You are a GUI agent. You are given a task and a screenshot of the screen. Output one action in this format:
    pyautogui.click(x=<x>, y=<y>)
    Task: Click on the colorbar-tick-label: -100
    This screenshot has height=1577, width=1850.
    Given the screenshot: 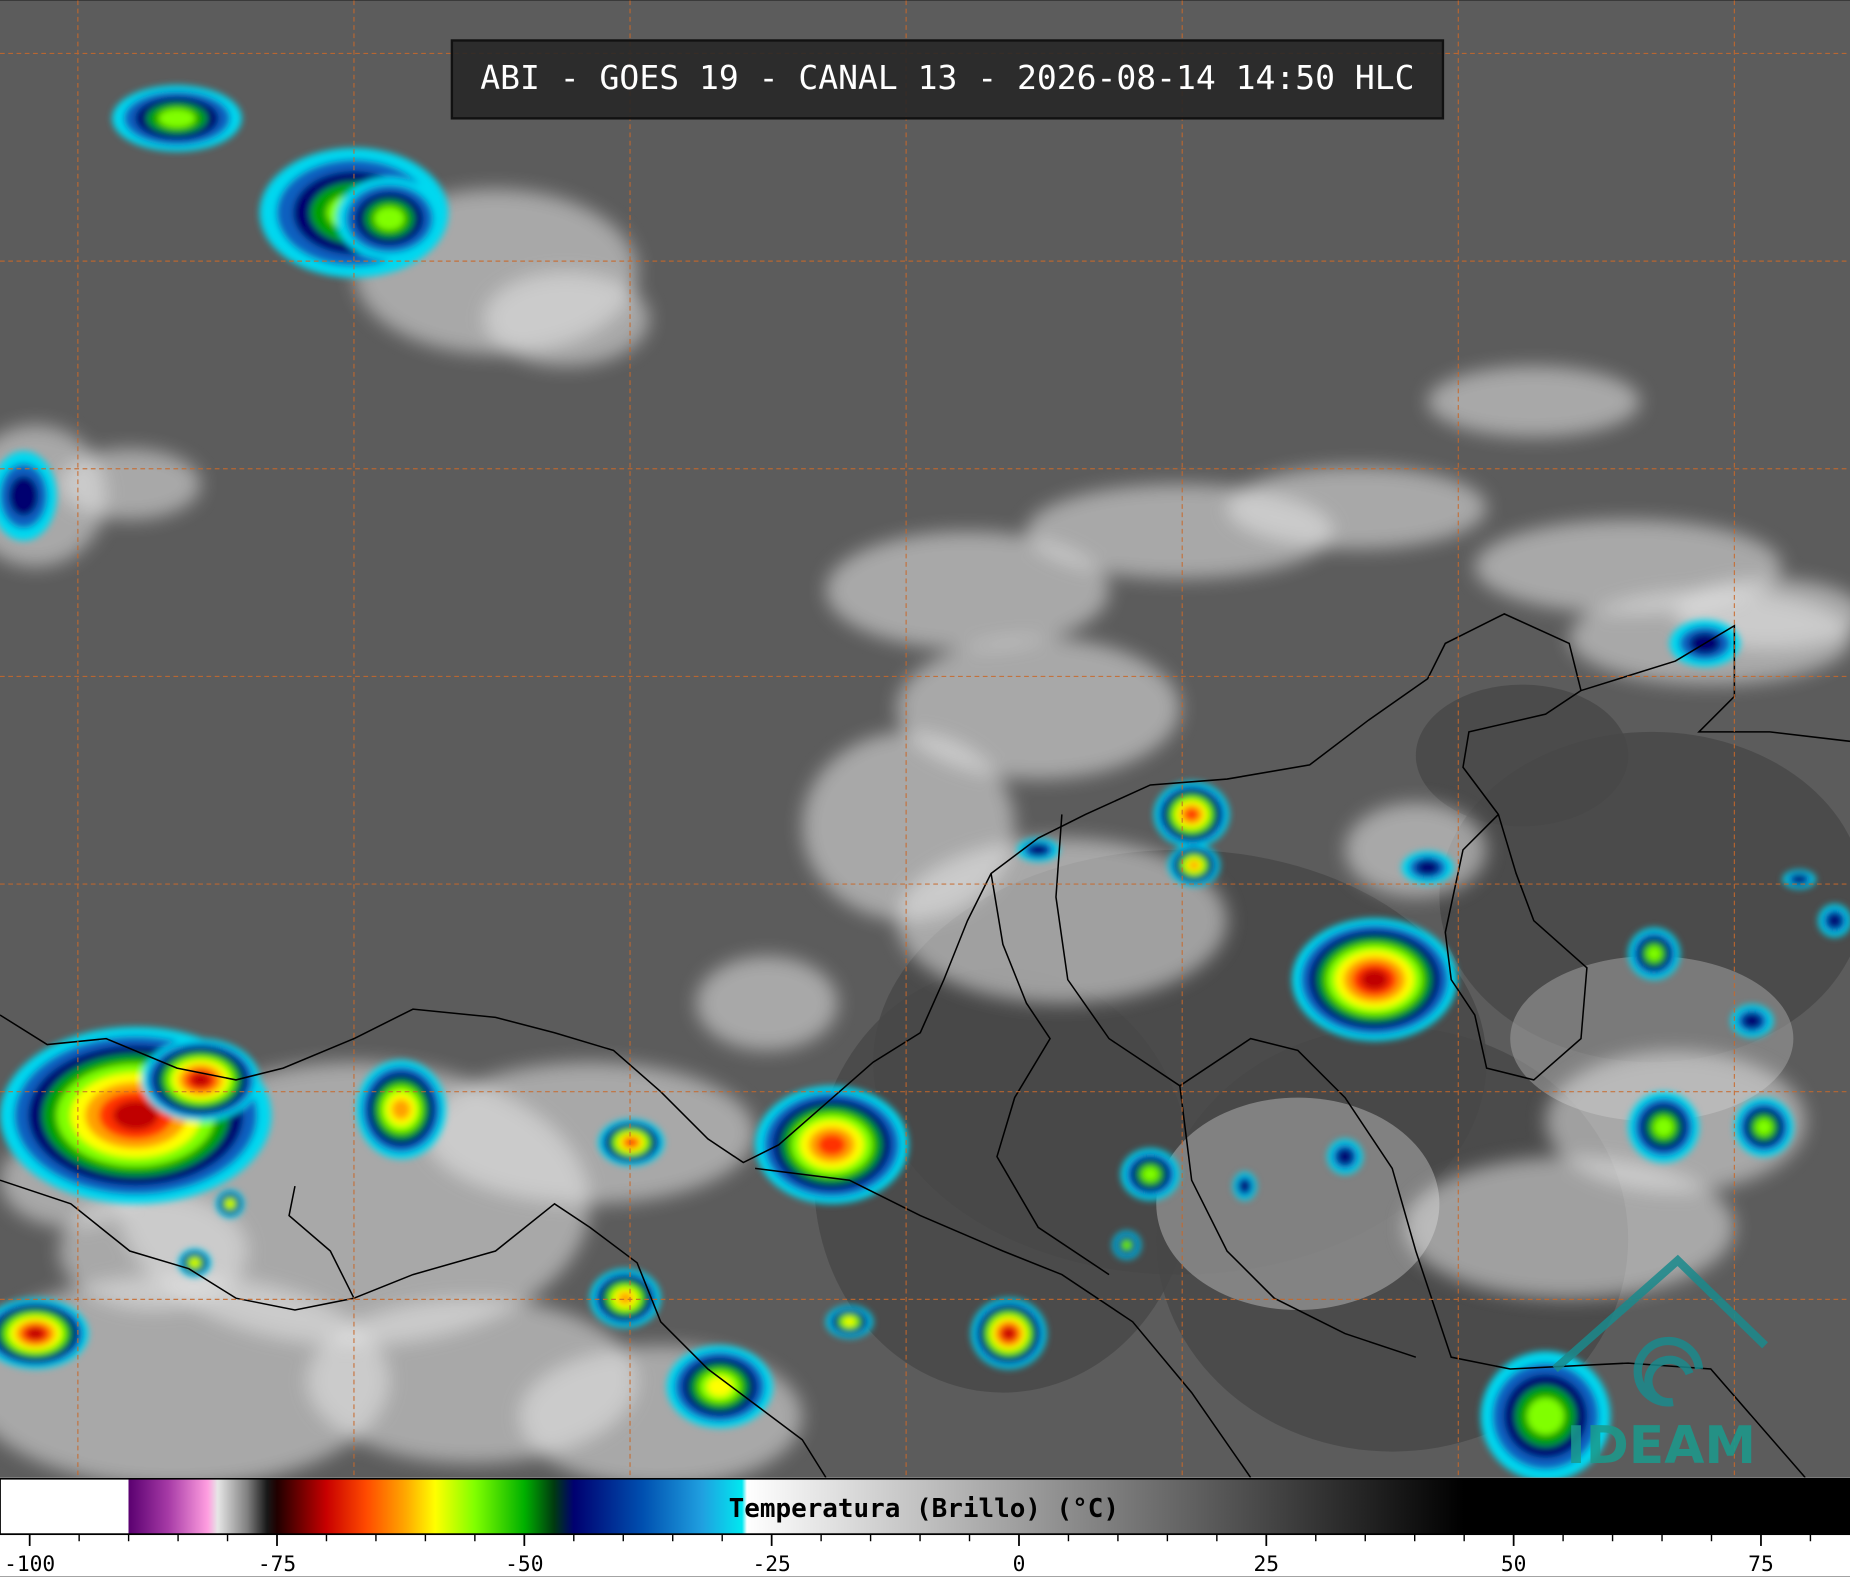 What is the action you would take?
    pyautogui.click(x=29, y=1564)
    